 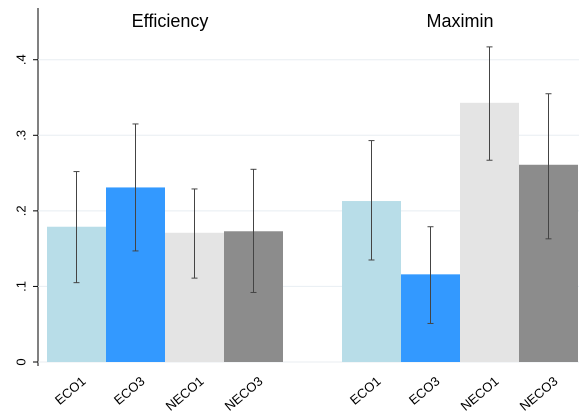 What do you see at coordinates (20, 210) in the screenshot?
I see `y-tick-label: .2` at bounding box center [20, 210].